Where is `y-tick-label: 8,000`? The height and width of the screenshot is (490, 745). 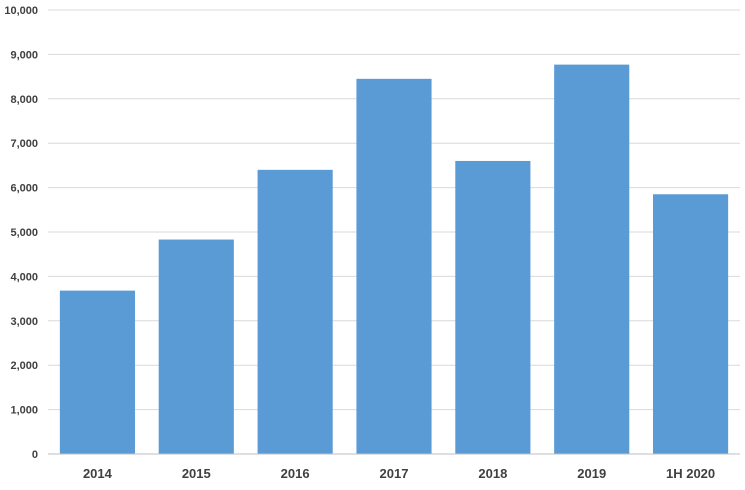
y-tick-label: 8,000 is located at coordinates (24, 100).